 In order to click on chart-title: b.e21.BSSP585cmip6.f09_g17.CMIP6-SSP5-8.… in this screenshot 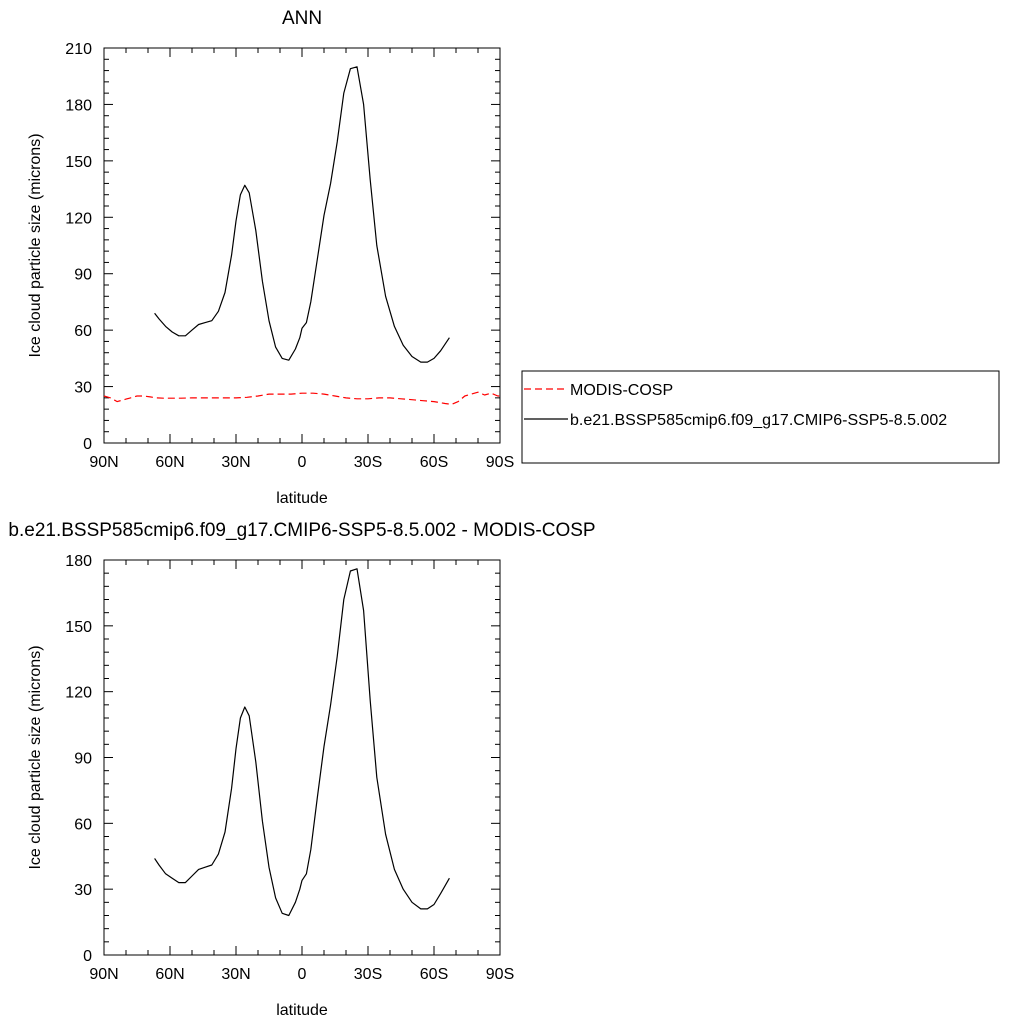, I will do `click(301, 530)`.